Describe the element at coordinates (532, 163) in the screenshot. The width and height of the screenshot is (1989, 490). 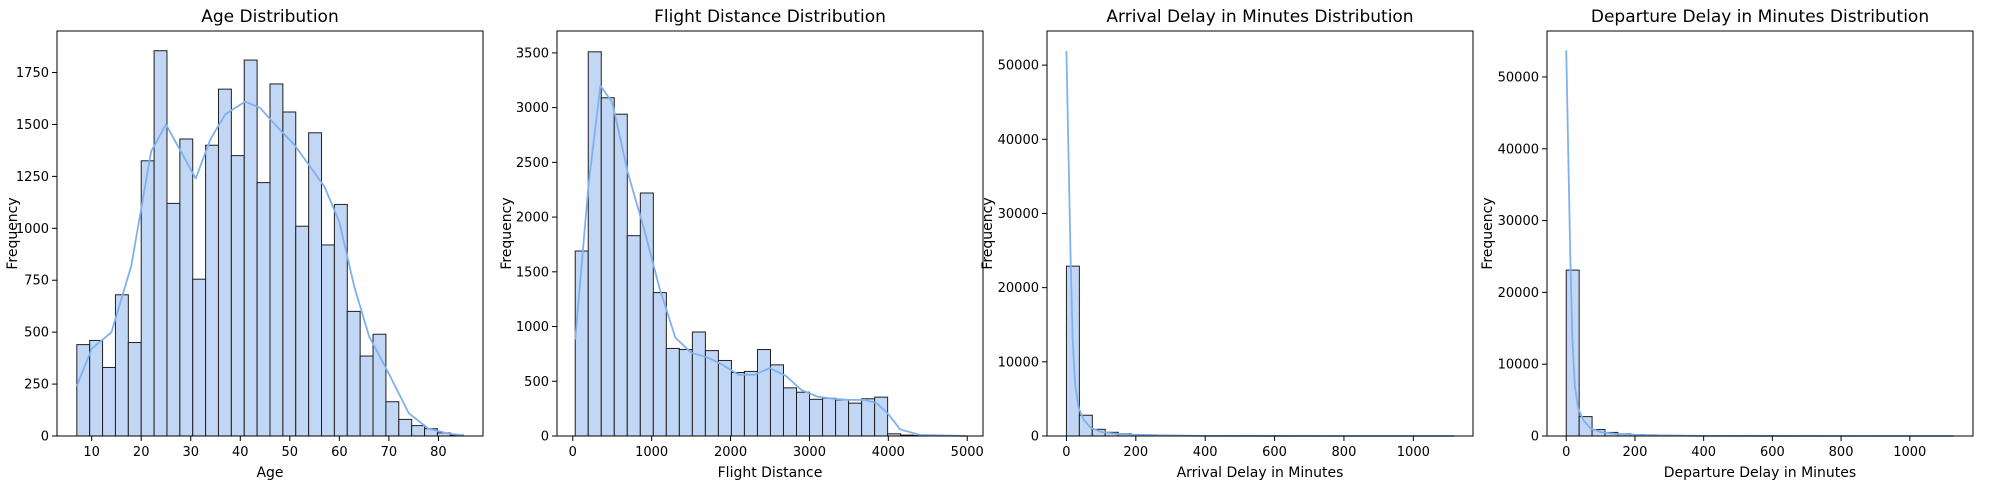
I see `y-tick-label: 2500` at that location.